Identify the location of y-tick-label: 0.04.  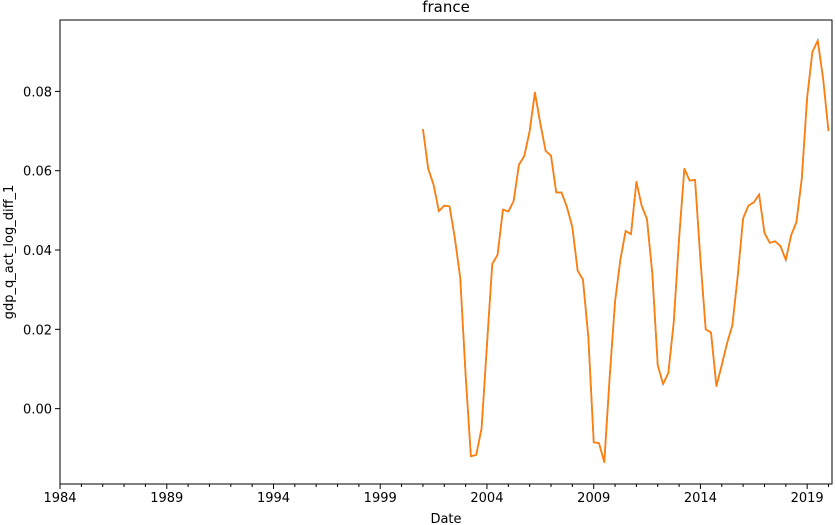
(37, 251).